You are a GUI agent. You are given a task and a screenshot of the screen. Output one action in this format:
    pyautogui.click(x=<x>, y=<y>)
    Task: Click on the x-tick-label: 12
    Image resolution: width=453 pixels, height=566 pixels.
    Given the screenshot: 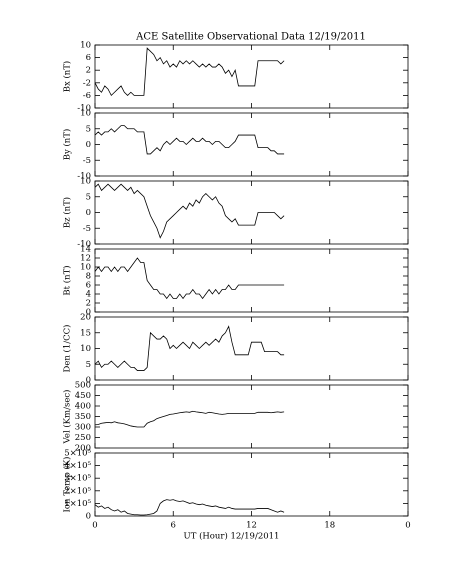 What is the action you would take?
    pyautogui.click(x=251, y=526)
    